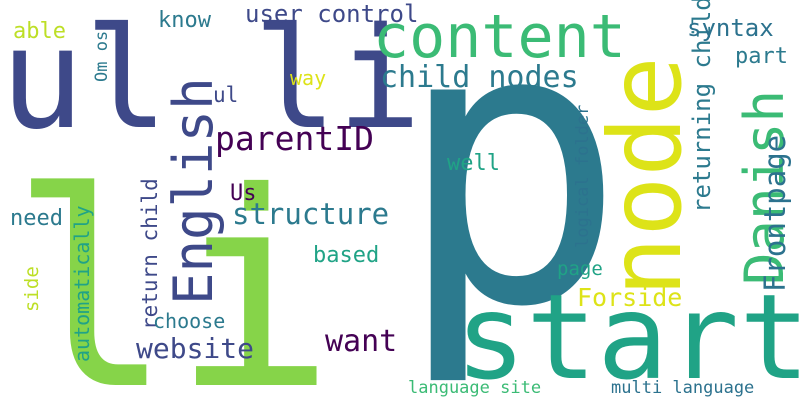 The width and height of the screenshot is (800, 400). Describe the element at coordinates (761, 56) in the screenshot. I see `word-part: part` at that location.